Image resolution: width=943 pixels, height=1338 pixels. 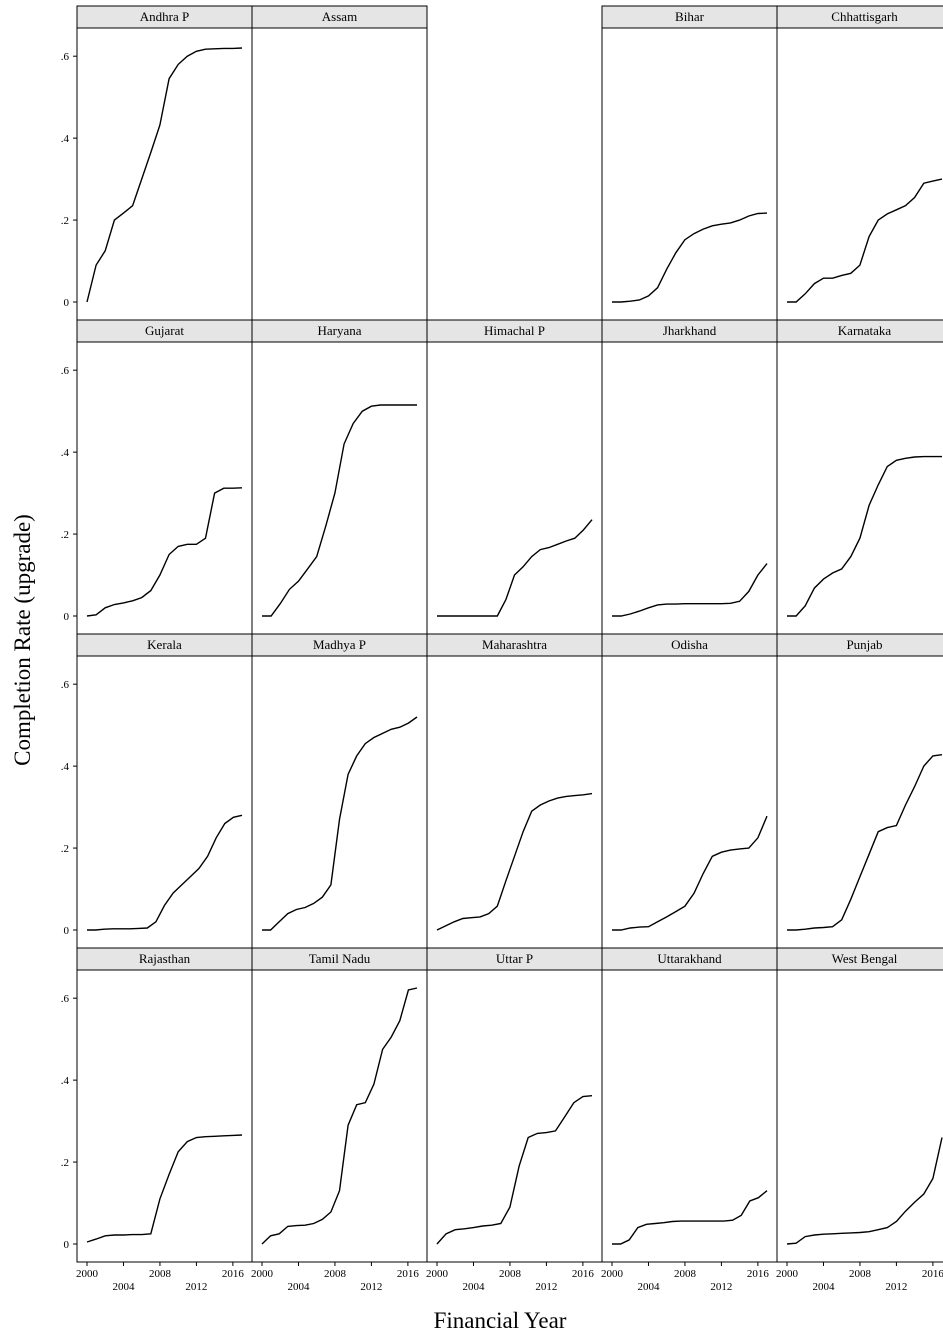 I want to click on x-axis-col-2: 2000 2004 2008 2012 2016, so click(x=335, y=1277).